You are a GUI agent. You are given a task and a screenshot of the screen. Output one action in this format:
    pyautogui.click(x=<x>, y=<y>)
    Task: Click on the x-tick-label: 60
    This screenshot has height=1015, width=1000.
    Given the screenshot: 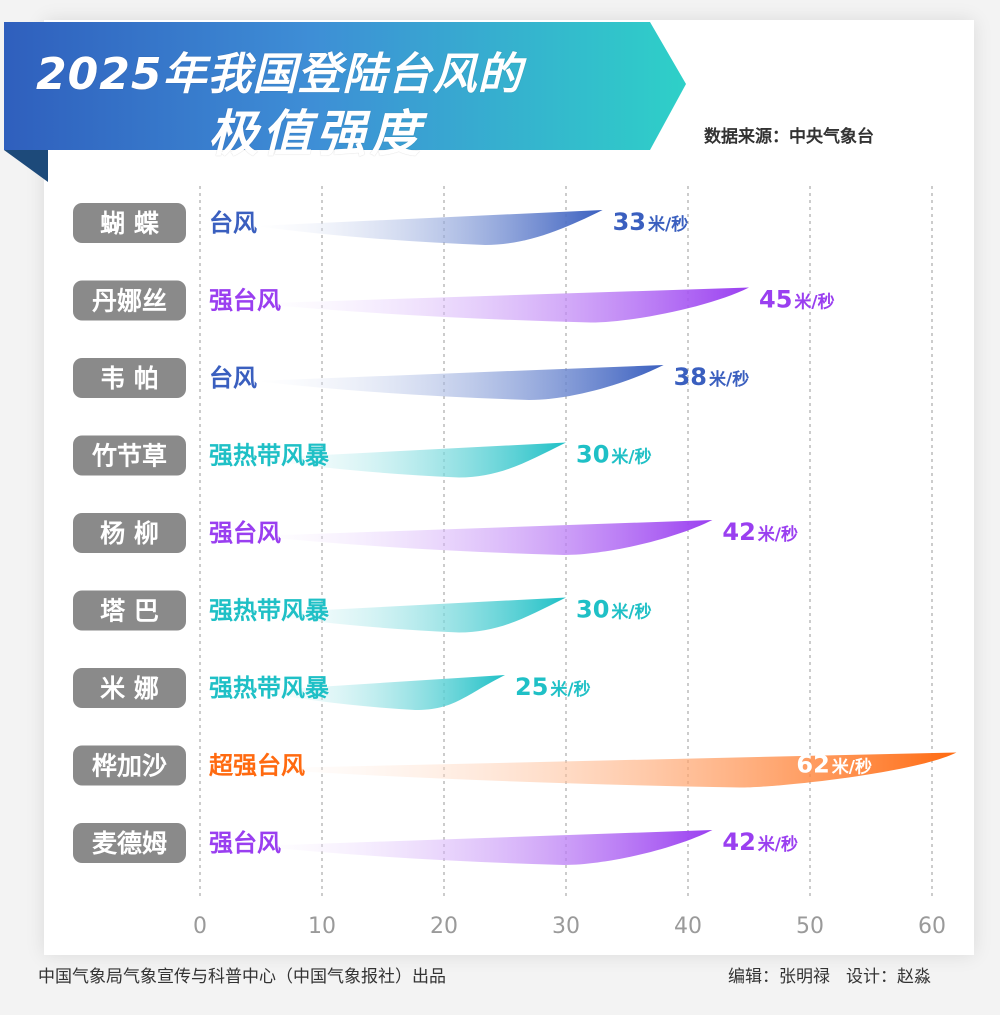 What is the action you would take?
    pyautogui.click(x=932, y=926)
    